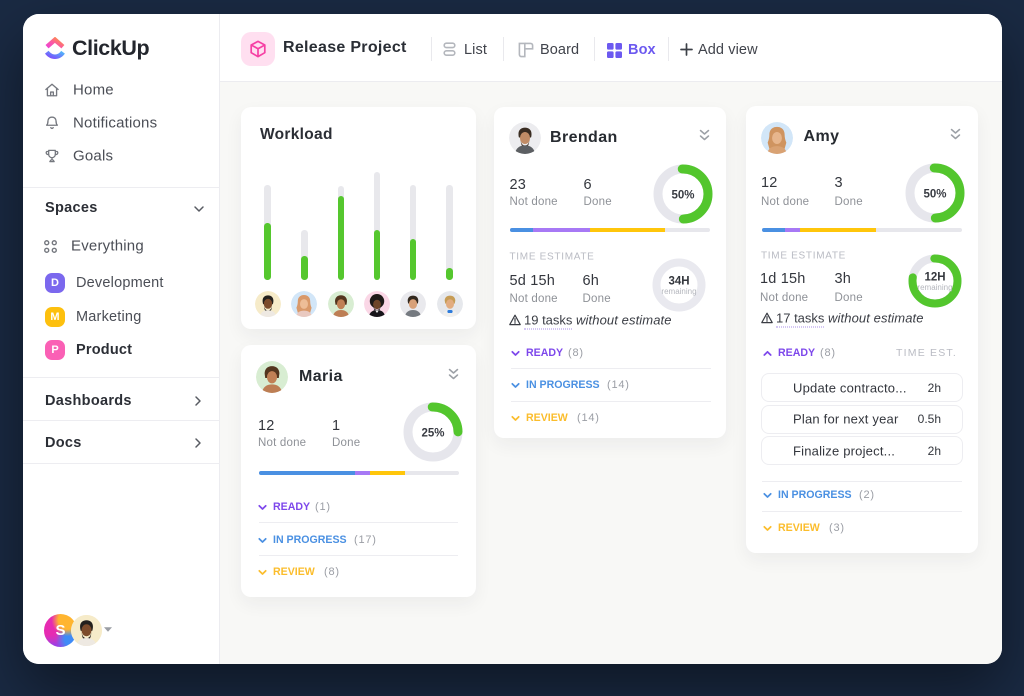  What do you see at coordinates (934, 278) in the screenshot?
I see `svg-text: 12H` at bounding box center [934, 278].